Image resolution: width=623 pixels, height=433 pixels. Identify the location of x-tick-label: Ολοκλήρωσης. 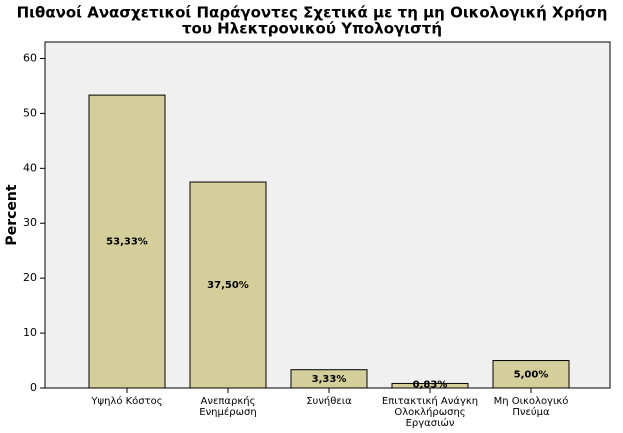
(429, 412).